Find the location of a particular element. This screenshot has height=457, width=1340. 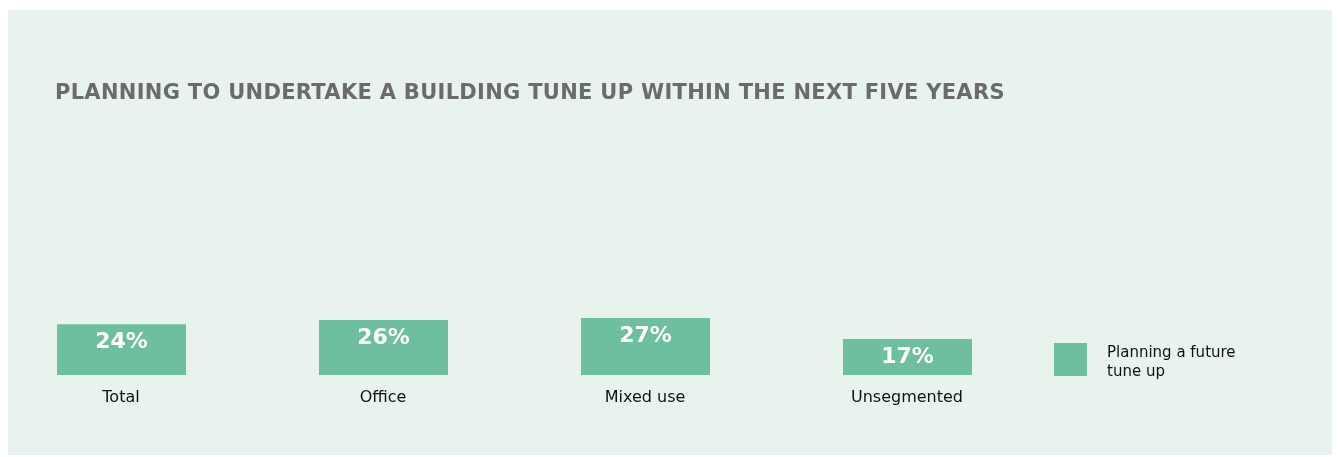

data-label: 24% is located at coordinates (121, 340).